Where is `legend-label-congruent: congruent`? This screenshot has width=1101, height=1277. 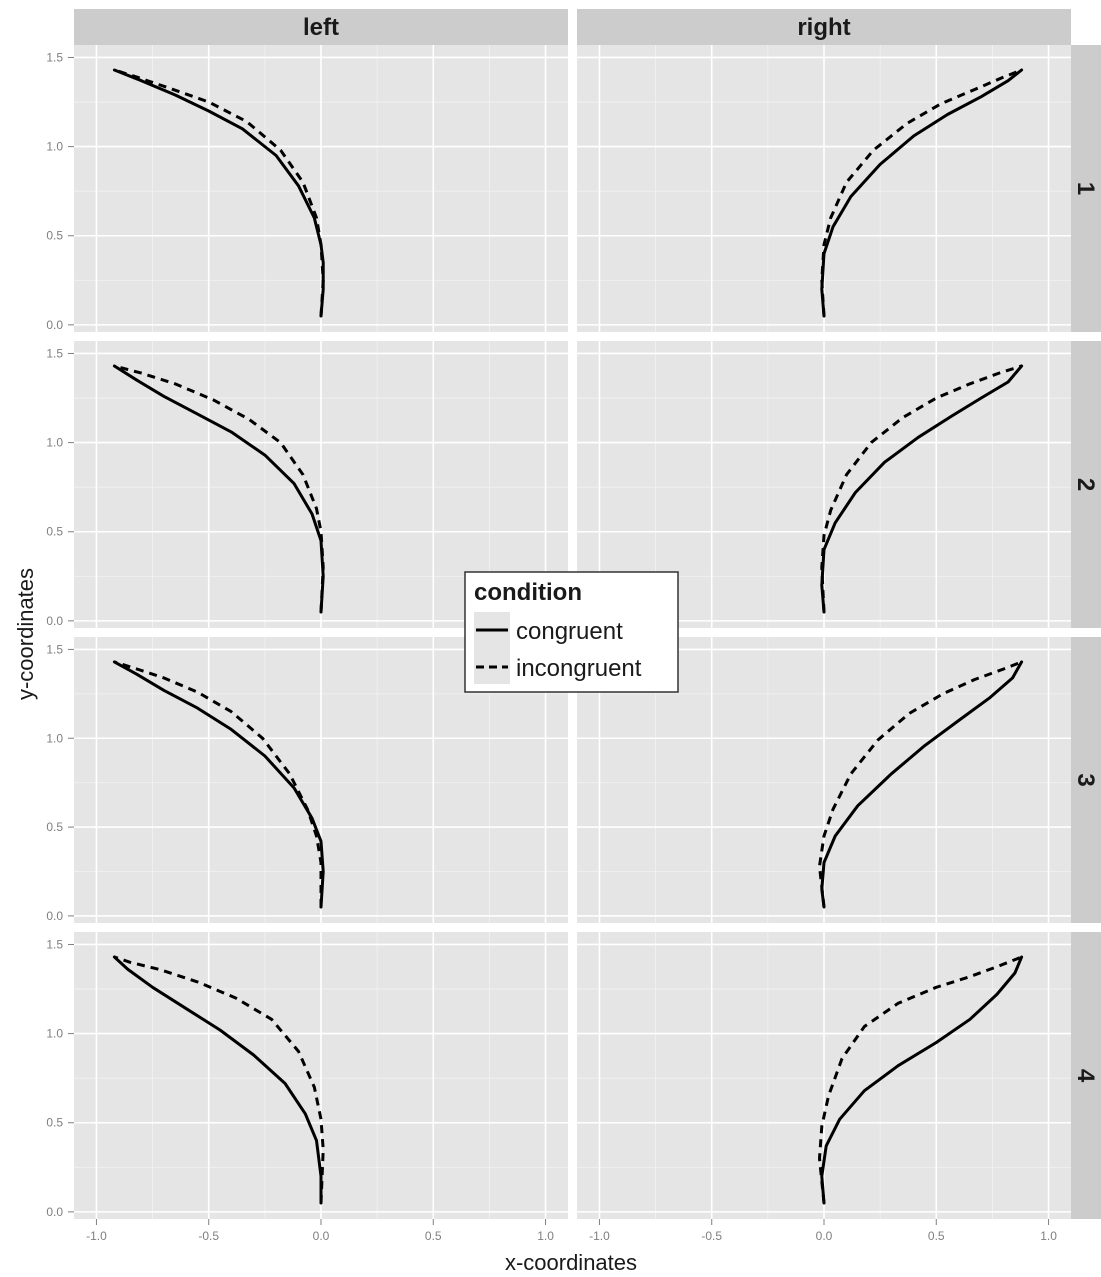 legend-label-congruent: congruent is located at coordinates (569, 631).